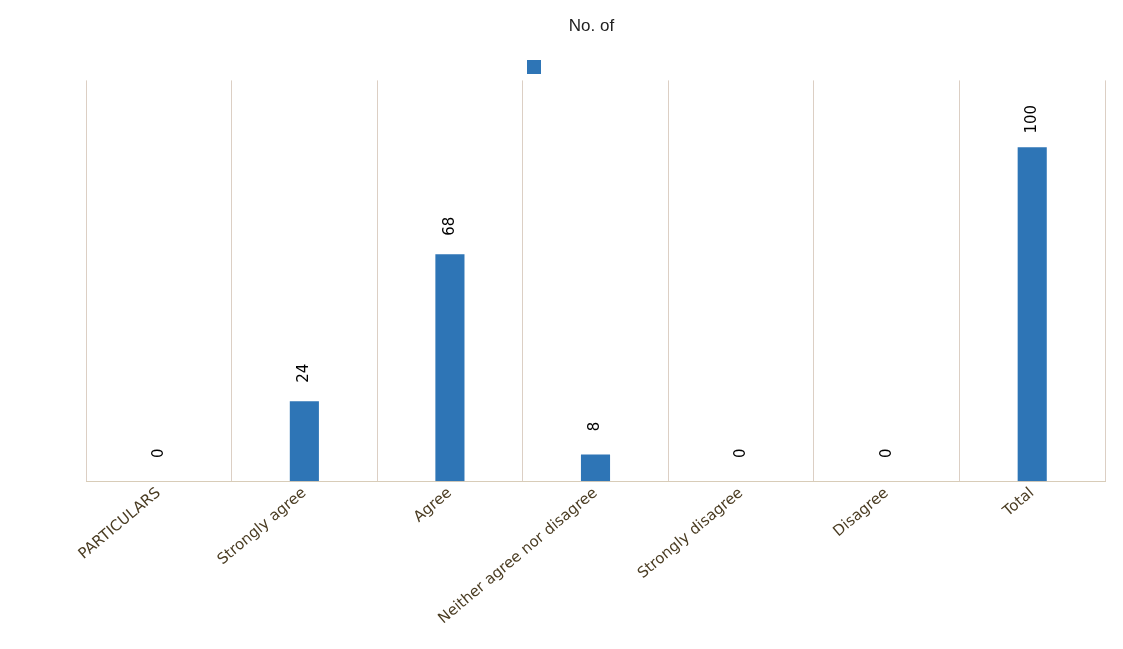 The width and height of the screenshot is (1123, 649). What do you see at coordinates (1031, 119) in the screenshot?
I see `data-label: 100` at bounding box center [1031, 119].